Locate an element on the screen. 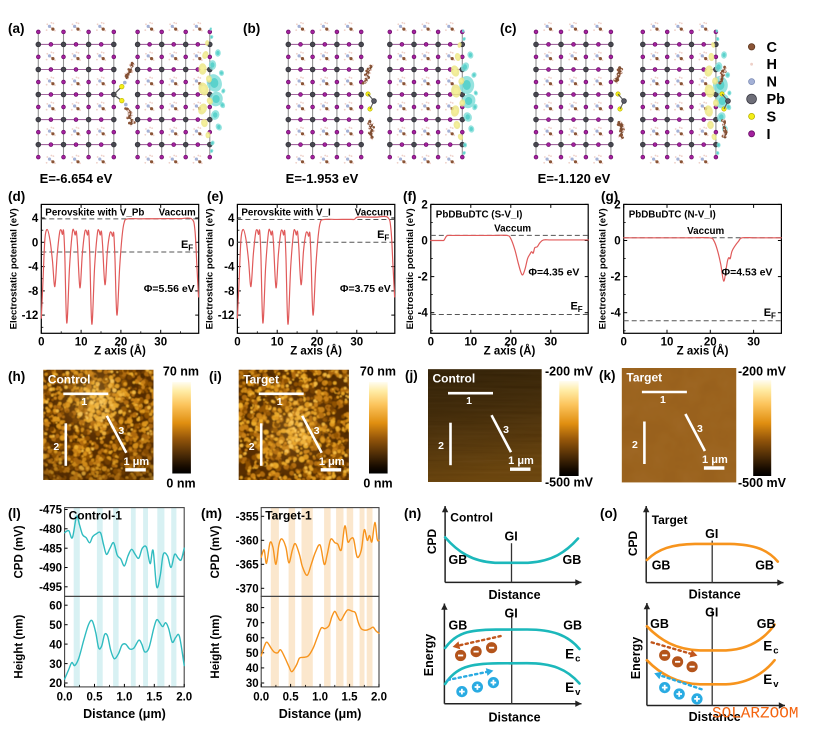  svg-text: GI is located at coordinates (511, 537).